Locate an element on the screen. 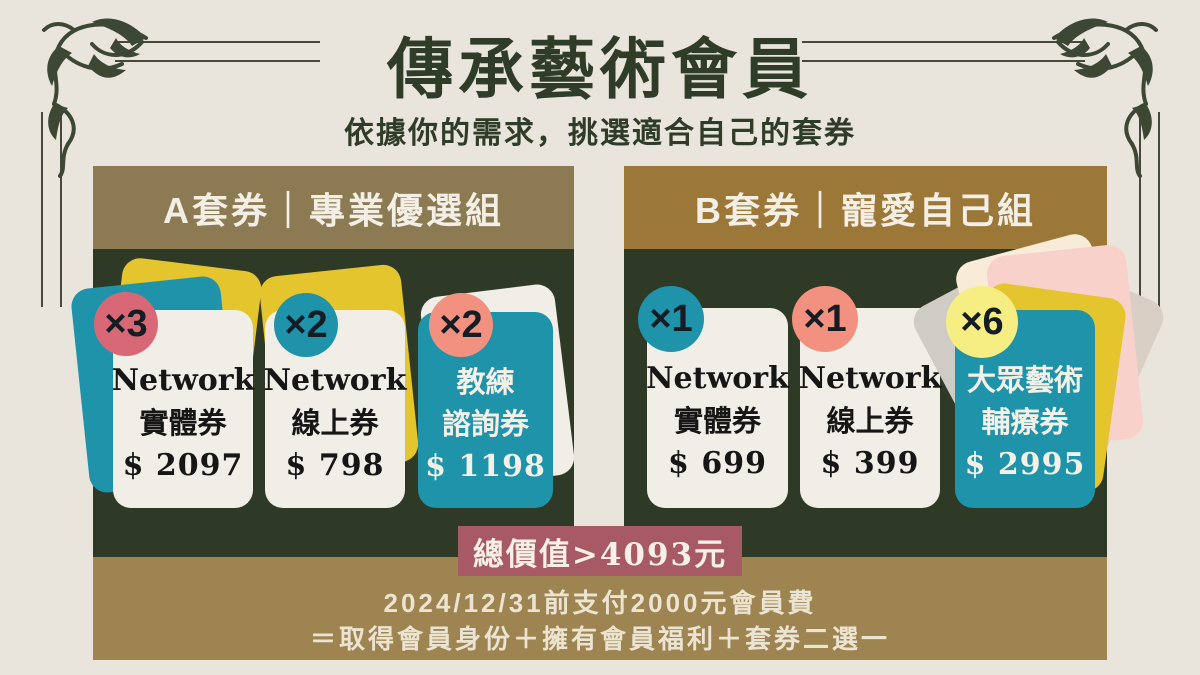 The height and width of the screenshot is (675, 1200). coupon-price: $ 1198 is located at coordinates (485, 466).